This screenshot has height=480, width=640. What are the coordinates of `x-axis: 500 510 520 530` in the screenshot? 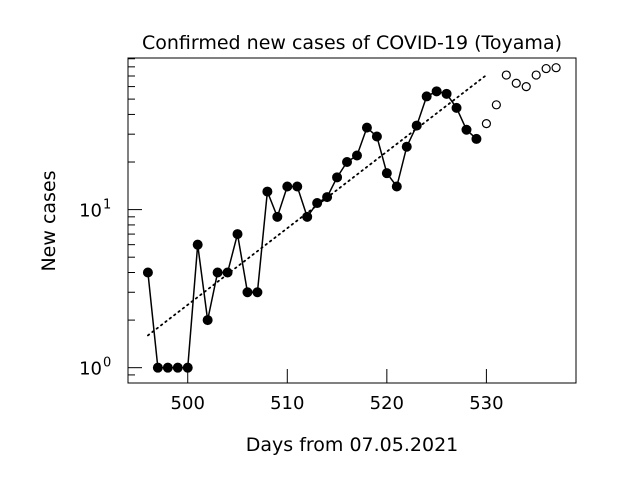 It's located at (337, 391).